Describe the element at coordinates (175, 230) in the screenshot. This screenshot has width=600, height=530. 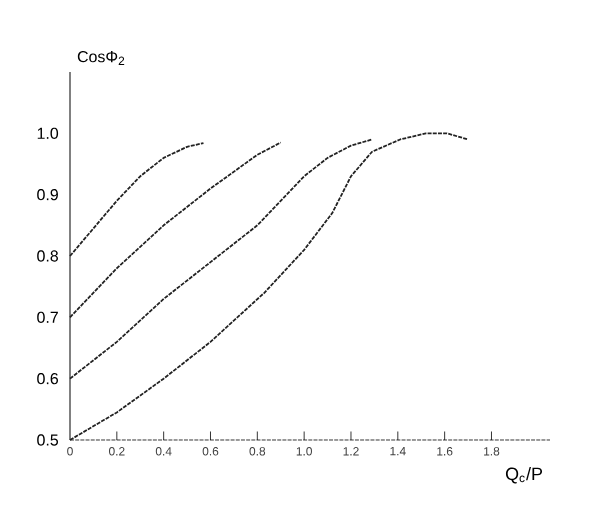
I see `line-series` at that location.